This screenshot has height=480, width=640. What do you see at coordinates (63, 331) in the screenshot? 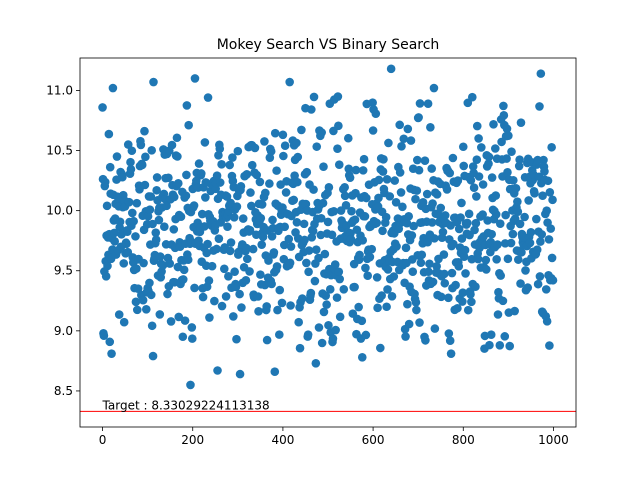
I see `y-tick-label: 9.0` at bounding box center [63, 331].